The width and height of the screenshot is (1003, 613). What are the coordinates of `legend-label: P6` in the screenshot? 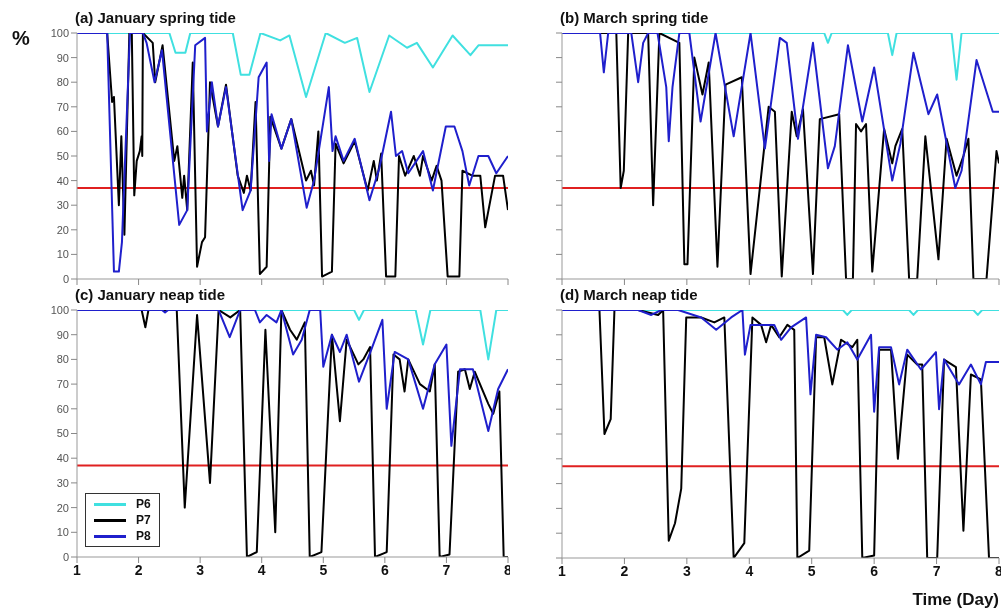 It's located at (143, 504).